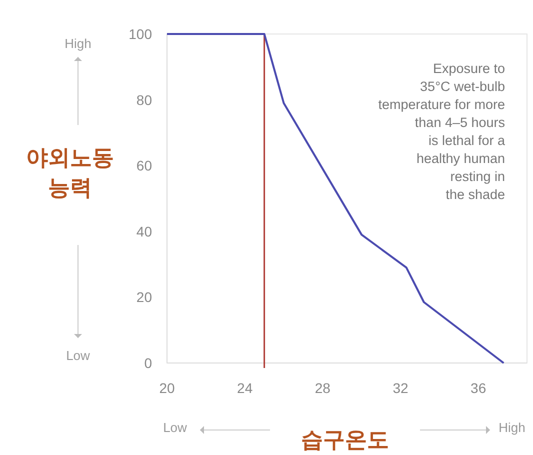  Describe the element at coordinates (144, 231) in the screenshot. I see `y-tick-label: 40` at that location.